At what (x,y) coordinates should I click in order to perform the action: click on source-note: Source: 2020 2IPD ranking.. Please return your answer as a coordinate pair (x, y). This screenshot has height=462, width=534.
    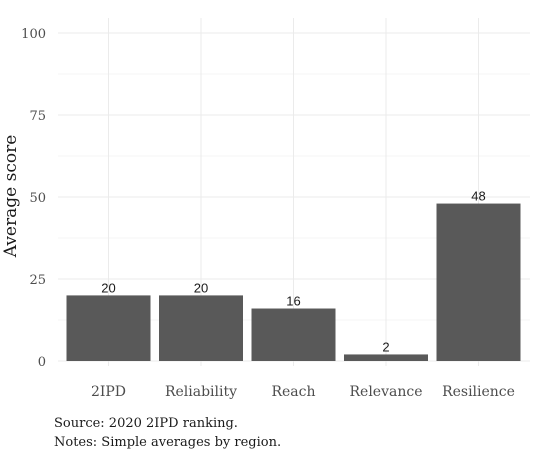
    Looking at the image, I should click on (146, 423).